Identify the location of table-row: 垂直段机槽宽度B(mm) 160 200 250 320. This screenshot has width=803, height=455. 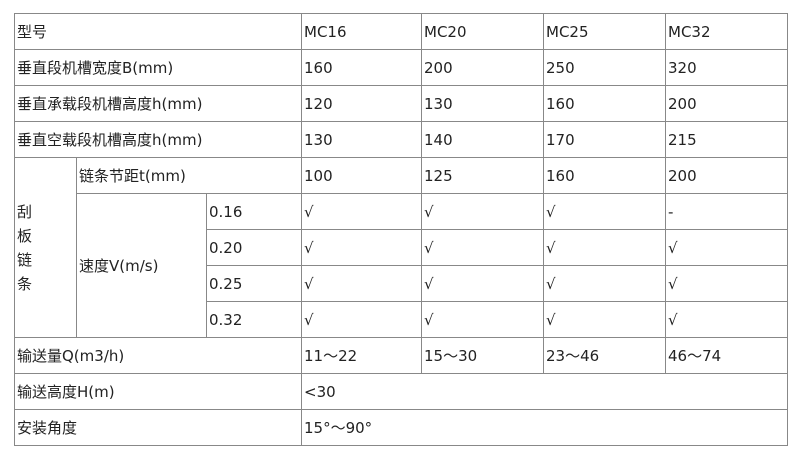
(401, 67).